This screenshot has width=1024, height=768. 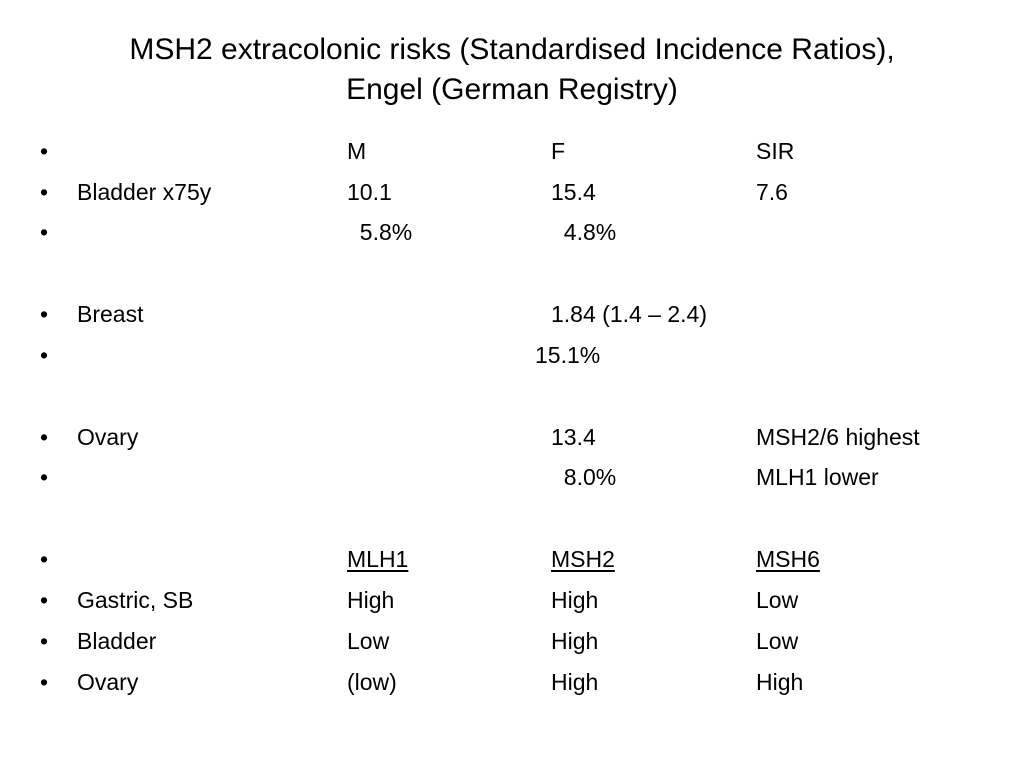 What do you see at coordinates (512, 600) in the screenshot?
I see `list-item: • Gastric, SB High High Low` at bounding box center [512, 600].